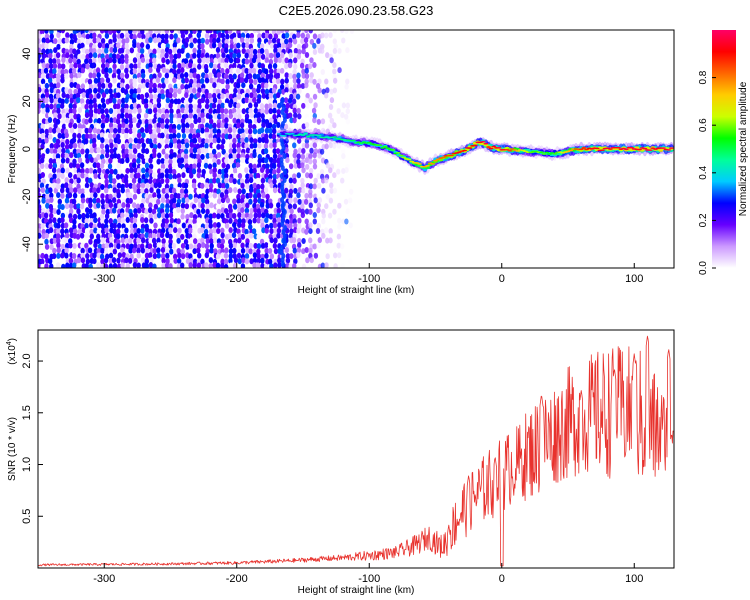  What do you see at coordinates (356, 10) in the screenshot?
I see `chart-title: C2E5.2026.090.23.58.G23` at bounding box center [356, 10].